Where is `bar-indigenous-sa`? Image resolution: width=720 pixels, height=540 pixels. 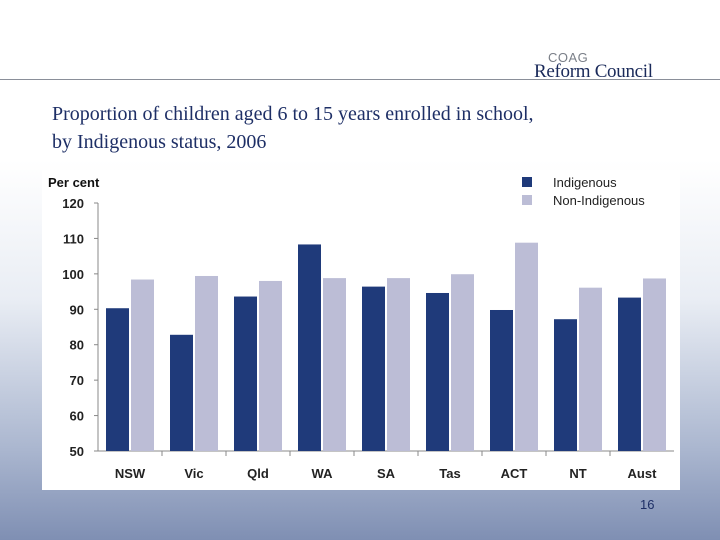
bar-indigenous-sa is located at coordinates (373, 368).